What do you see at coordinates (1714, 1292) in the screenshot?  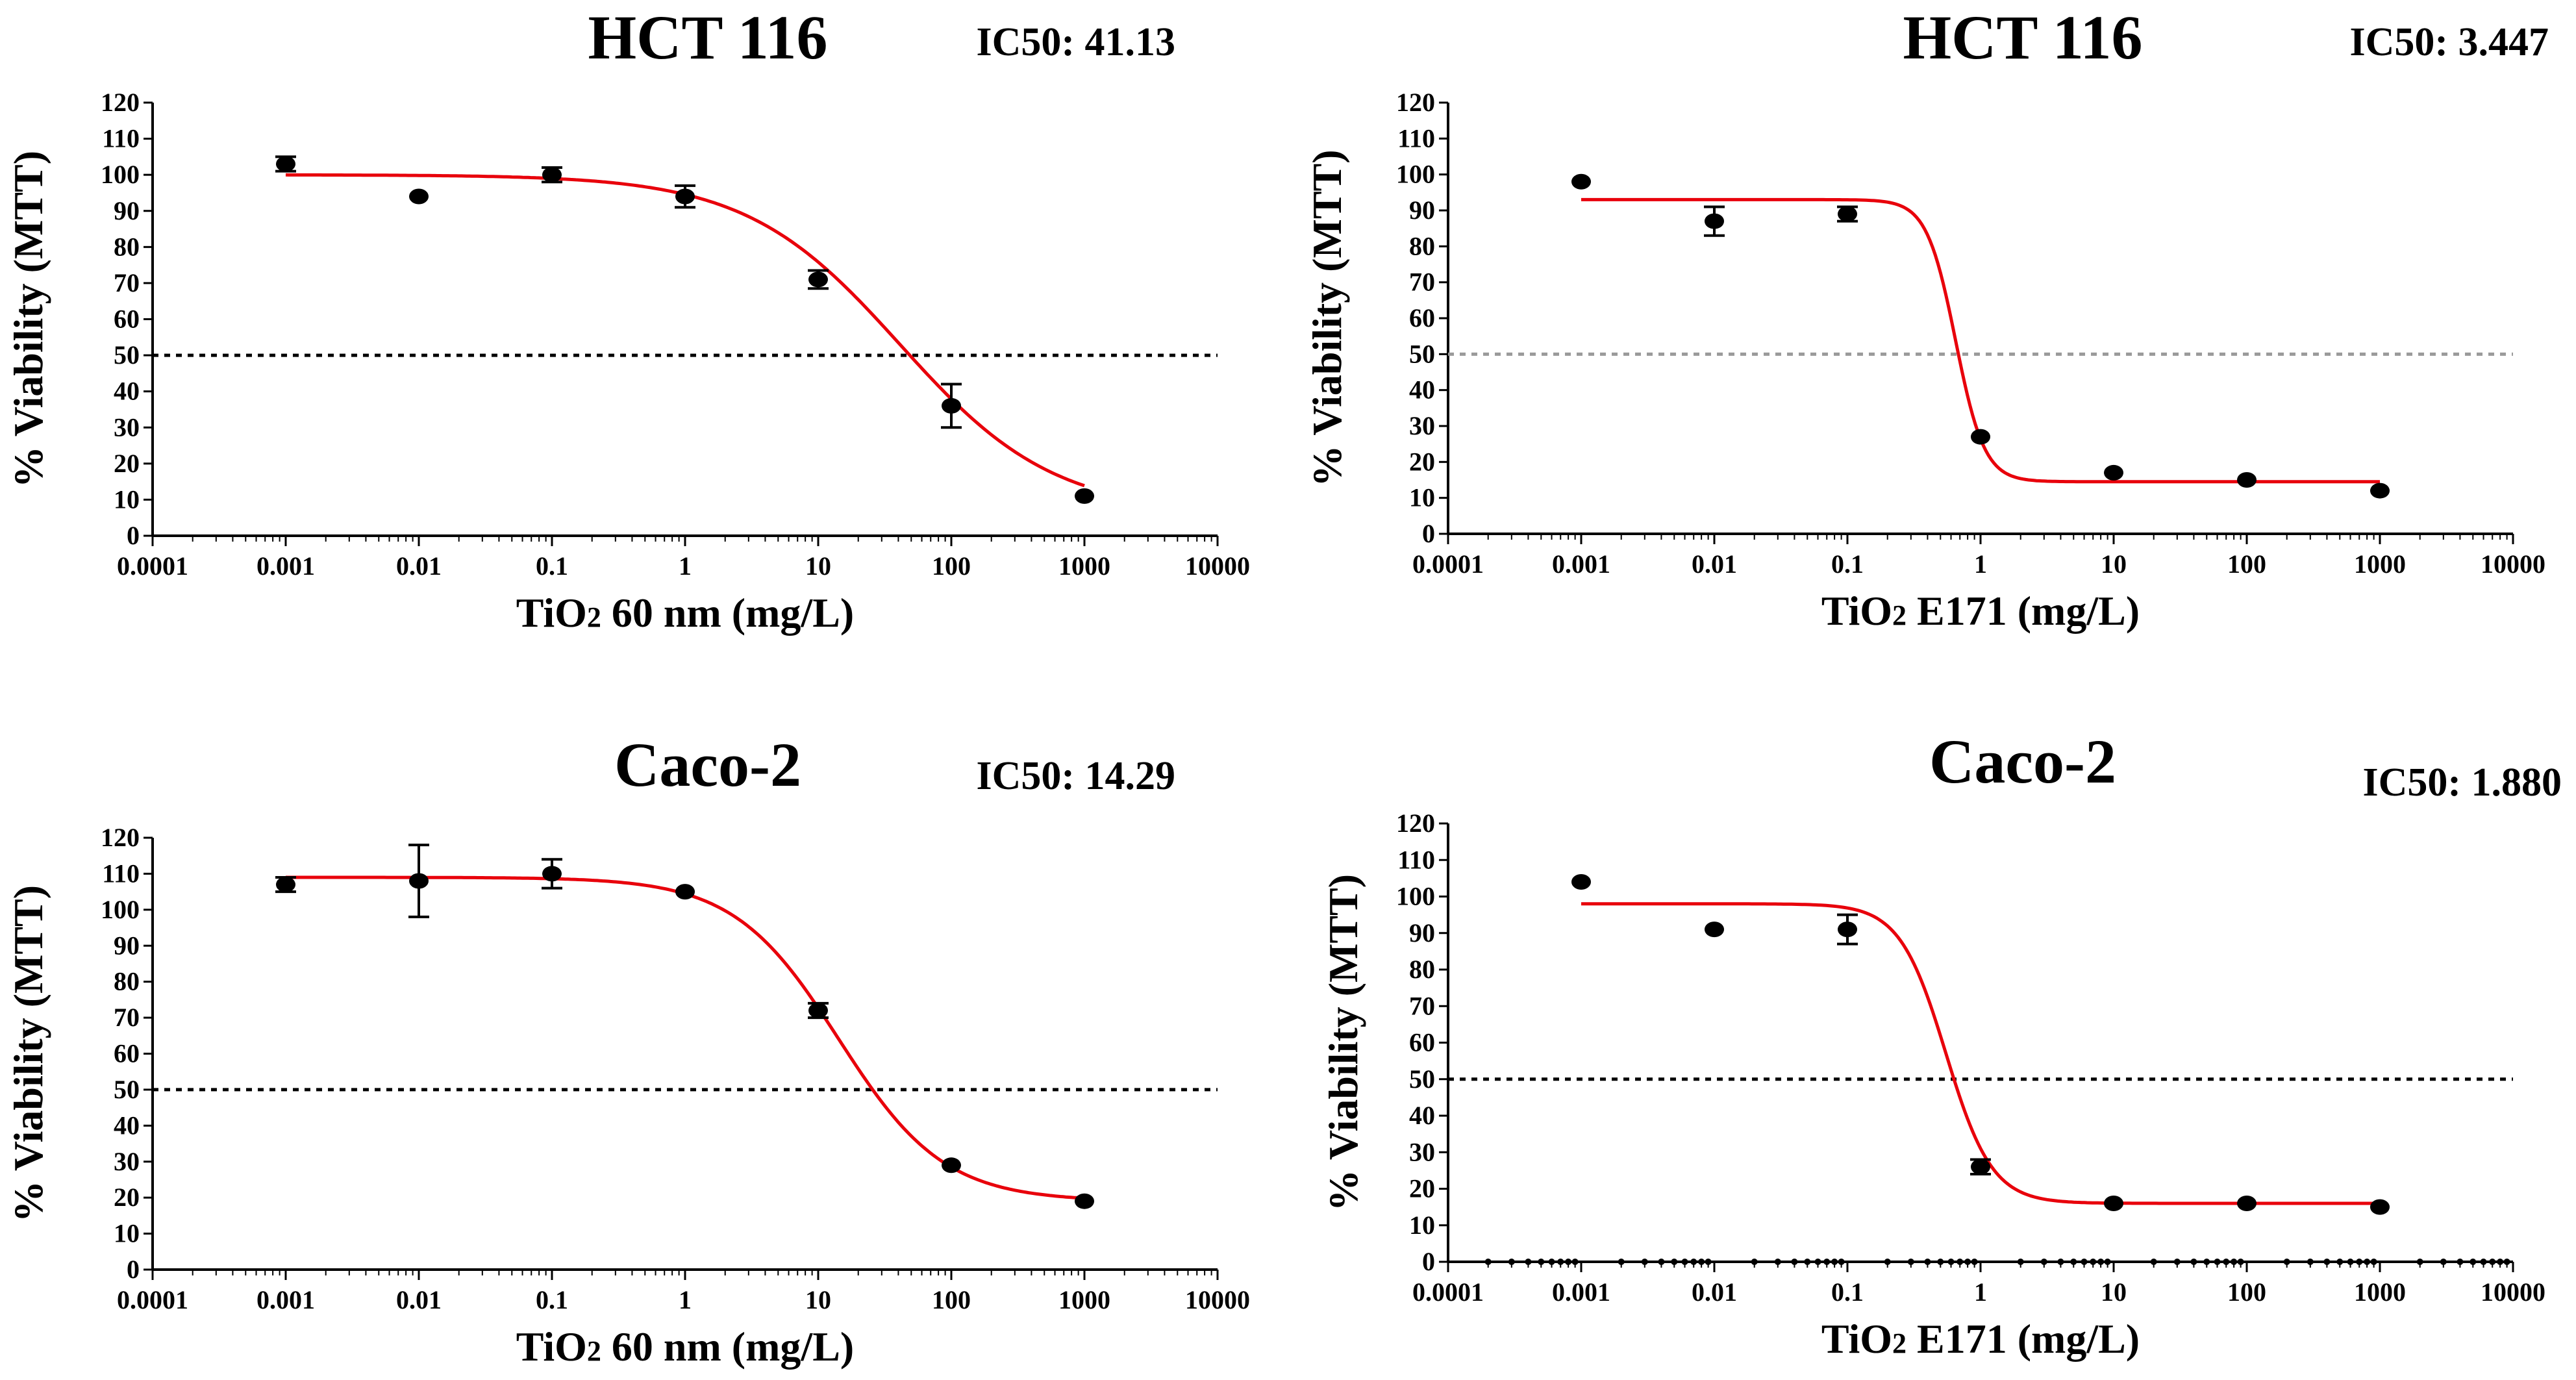 I see `x-tick-label: 0.01` at bounding box center [1714, 1292].